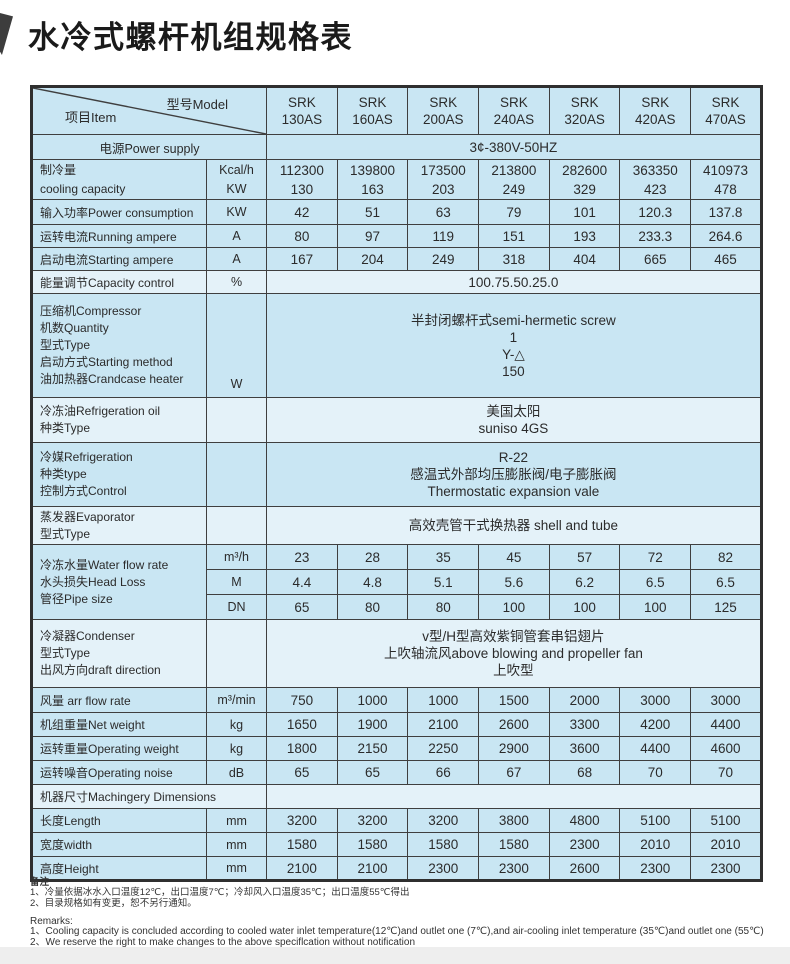 The height and width of the screenshot is (964, 790). I want to click on model-header-cell: SRK 320AS, so click(584, 110).